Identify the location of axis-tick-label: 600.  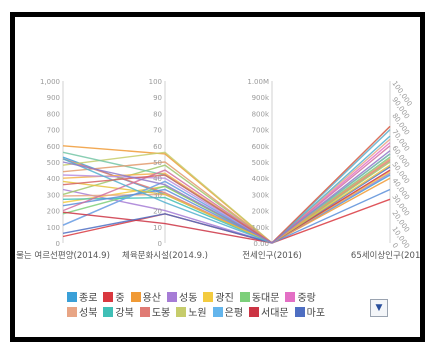
(53, 147).